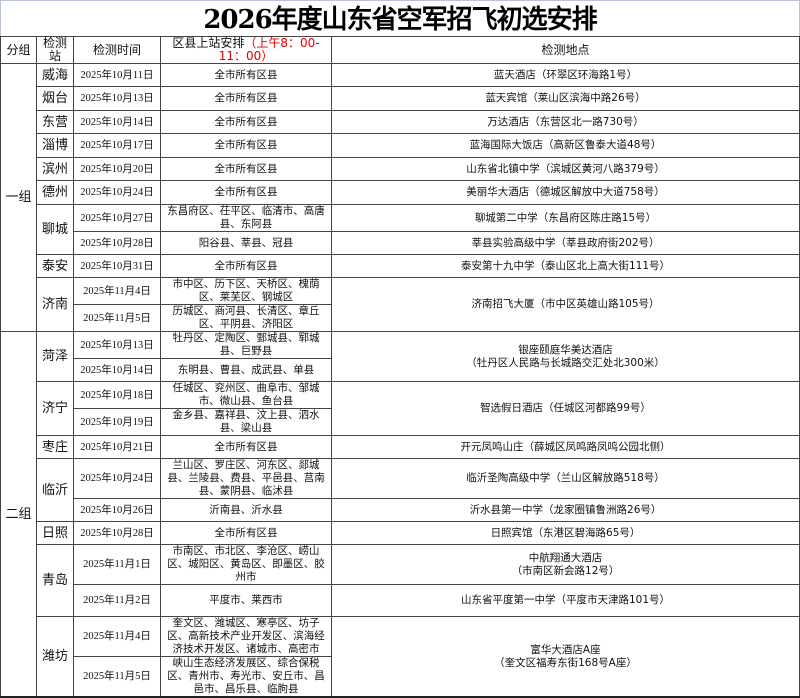  Describe the element at coordinates (400, 18) in the screenshot. I see `page-title: 2026年度山东省空军招飞初选安排` at that location.